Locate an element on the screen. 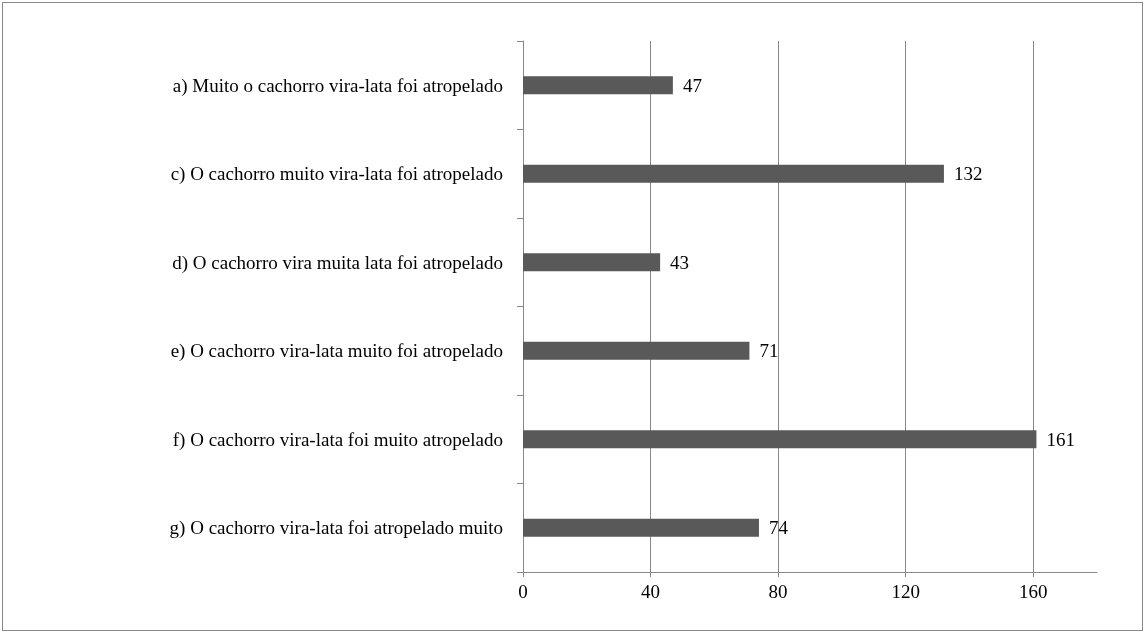  x-tick-label: 160 is located at coordinates (1033, 591).